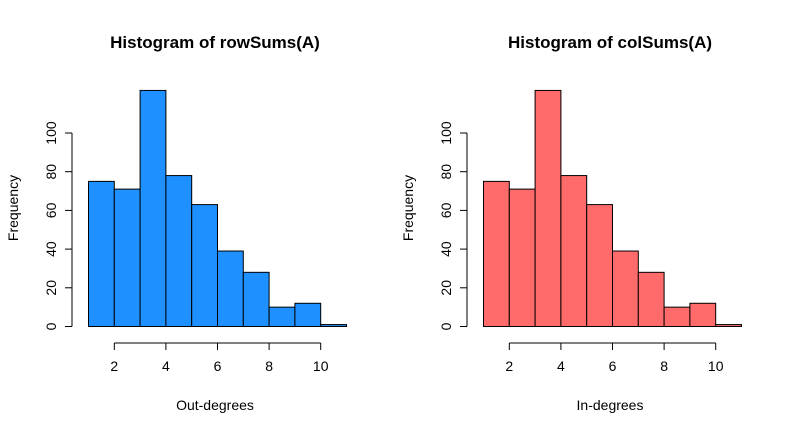 Image resolution: width=790 pixels, height=439 pixels. I want to click on x-axis-label: Out-degrees, so click(215, 405).